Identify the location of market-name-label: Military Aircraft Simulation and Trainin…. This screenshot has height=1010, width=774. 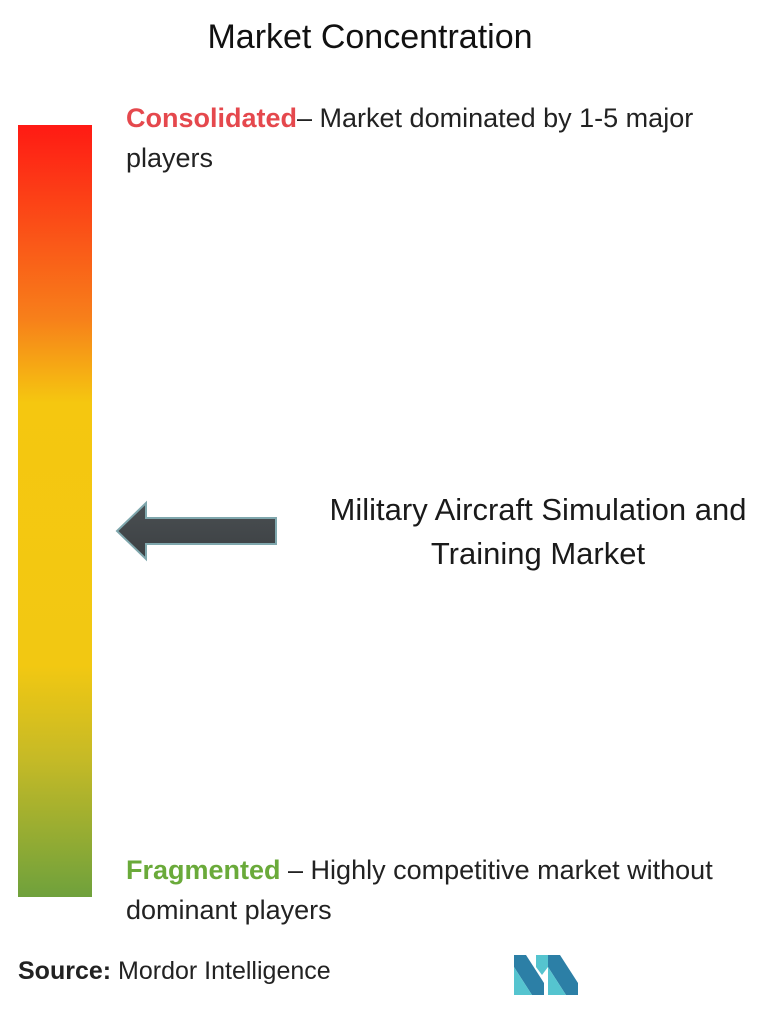
(538, 531).